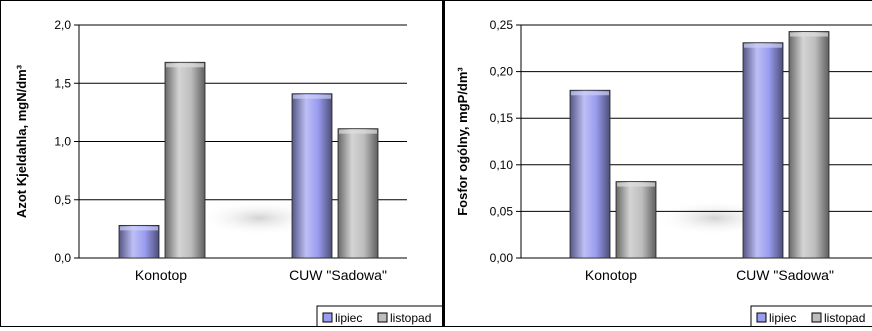 This screenshot has width=872, height=331. What do you see at coordinates (21, 141) in the screenshot?
I see `y-axis-label: Azot Kjeldahla, mgN/dm³` at bounding box center [21, 141].